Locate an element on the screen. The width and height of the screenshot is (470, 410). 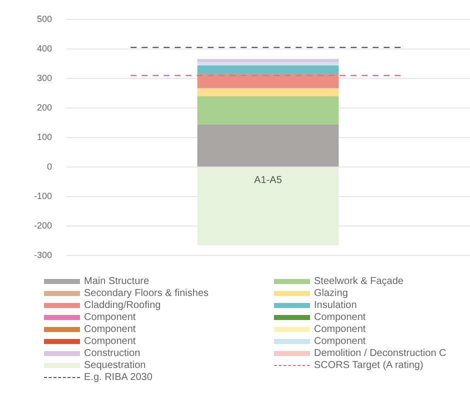
legend-label: Sequestration is located at coordinates (115, 365).